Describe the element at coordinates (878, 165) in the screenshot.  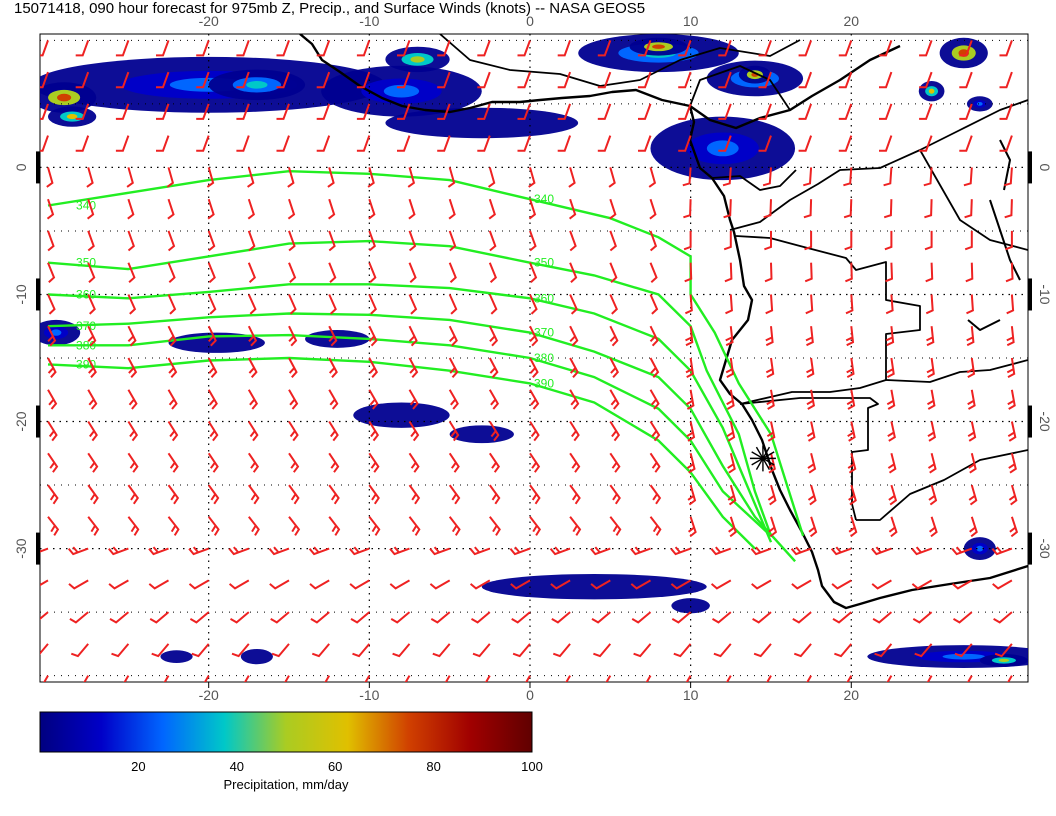
I see `congo-river` at that location.